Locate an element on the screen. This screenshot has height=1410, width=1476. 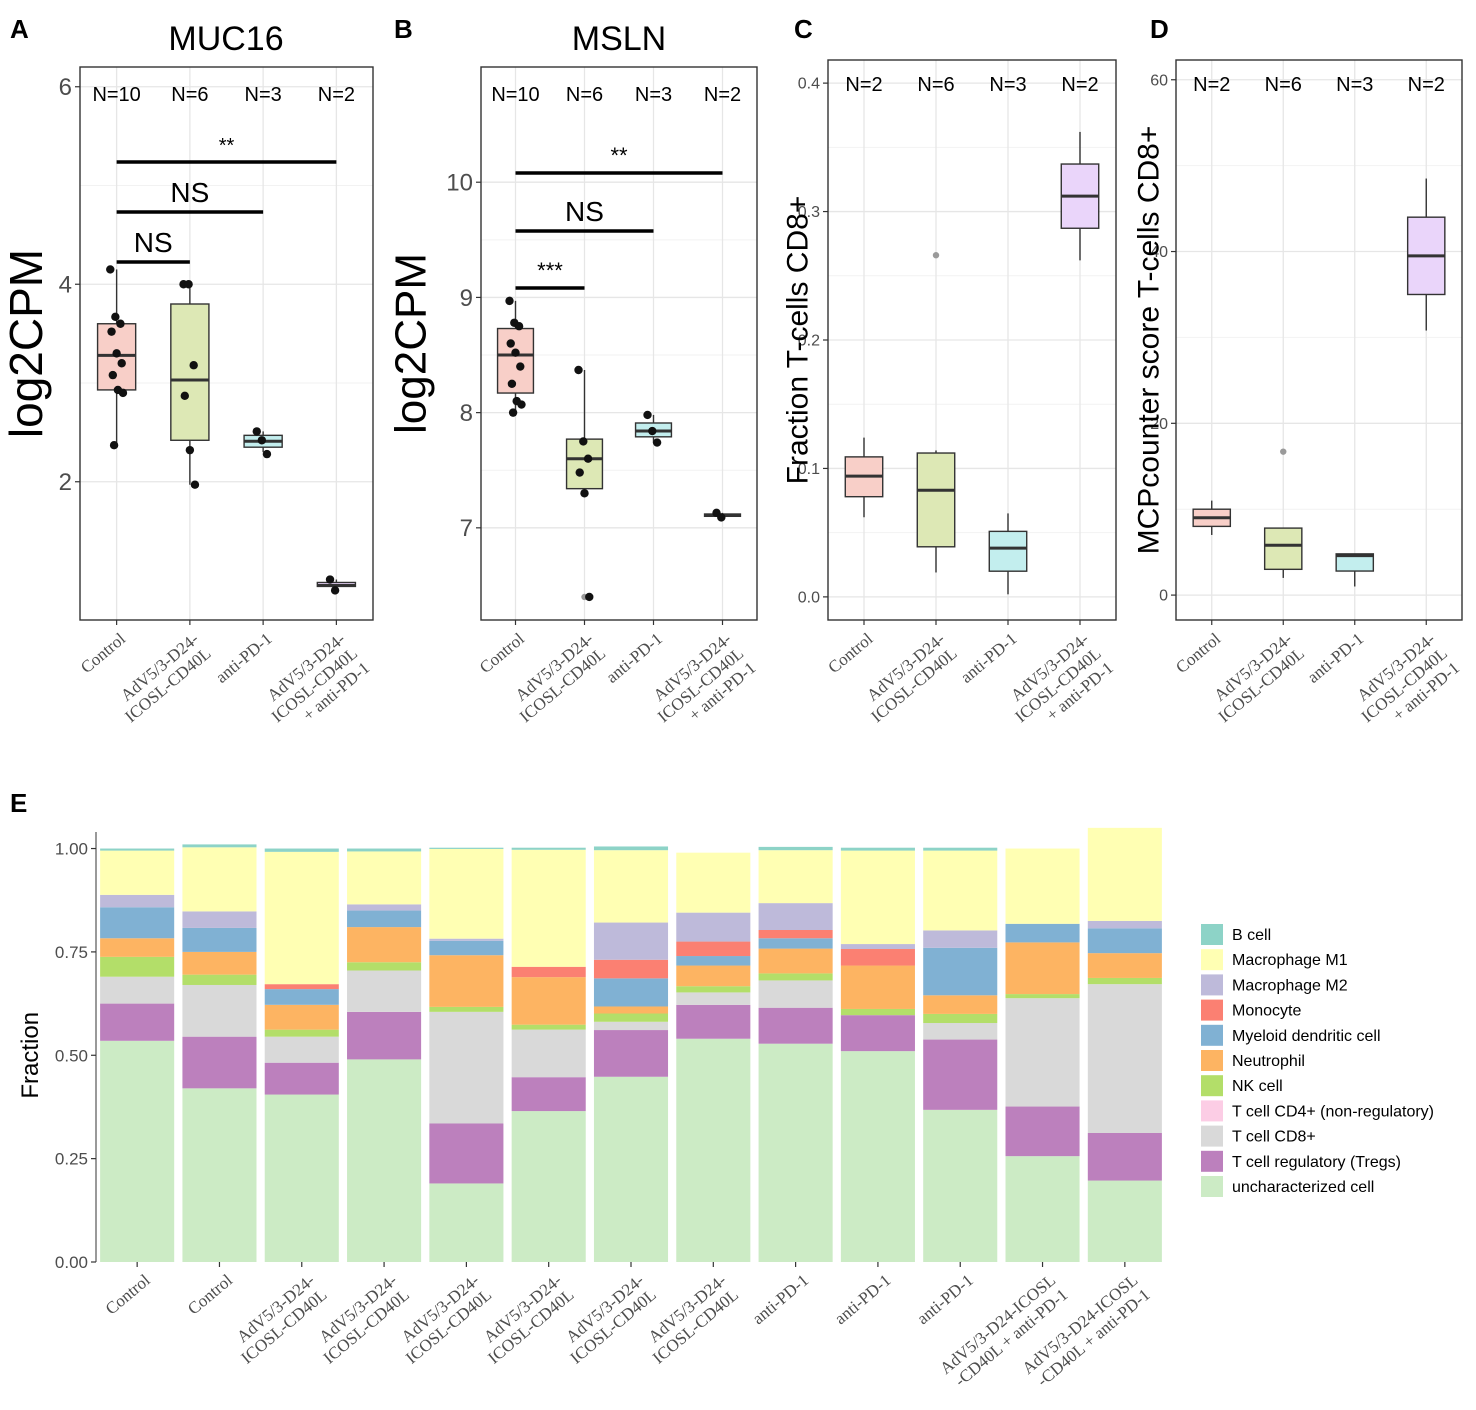
x-category-label: anti-PD-1 is located at coordinates (1336, 658).